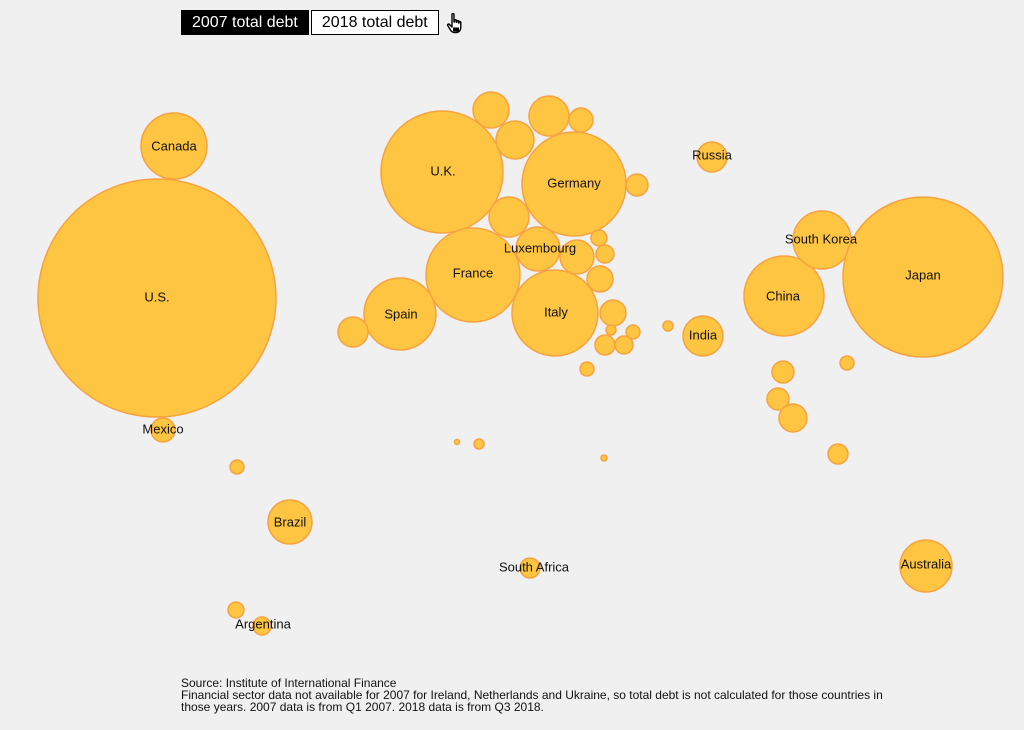  I want to click on label-mexico: Mexico, so click(162, 428).